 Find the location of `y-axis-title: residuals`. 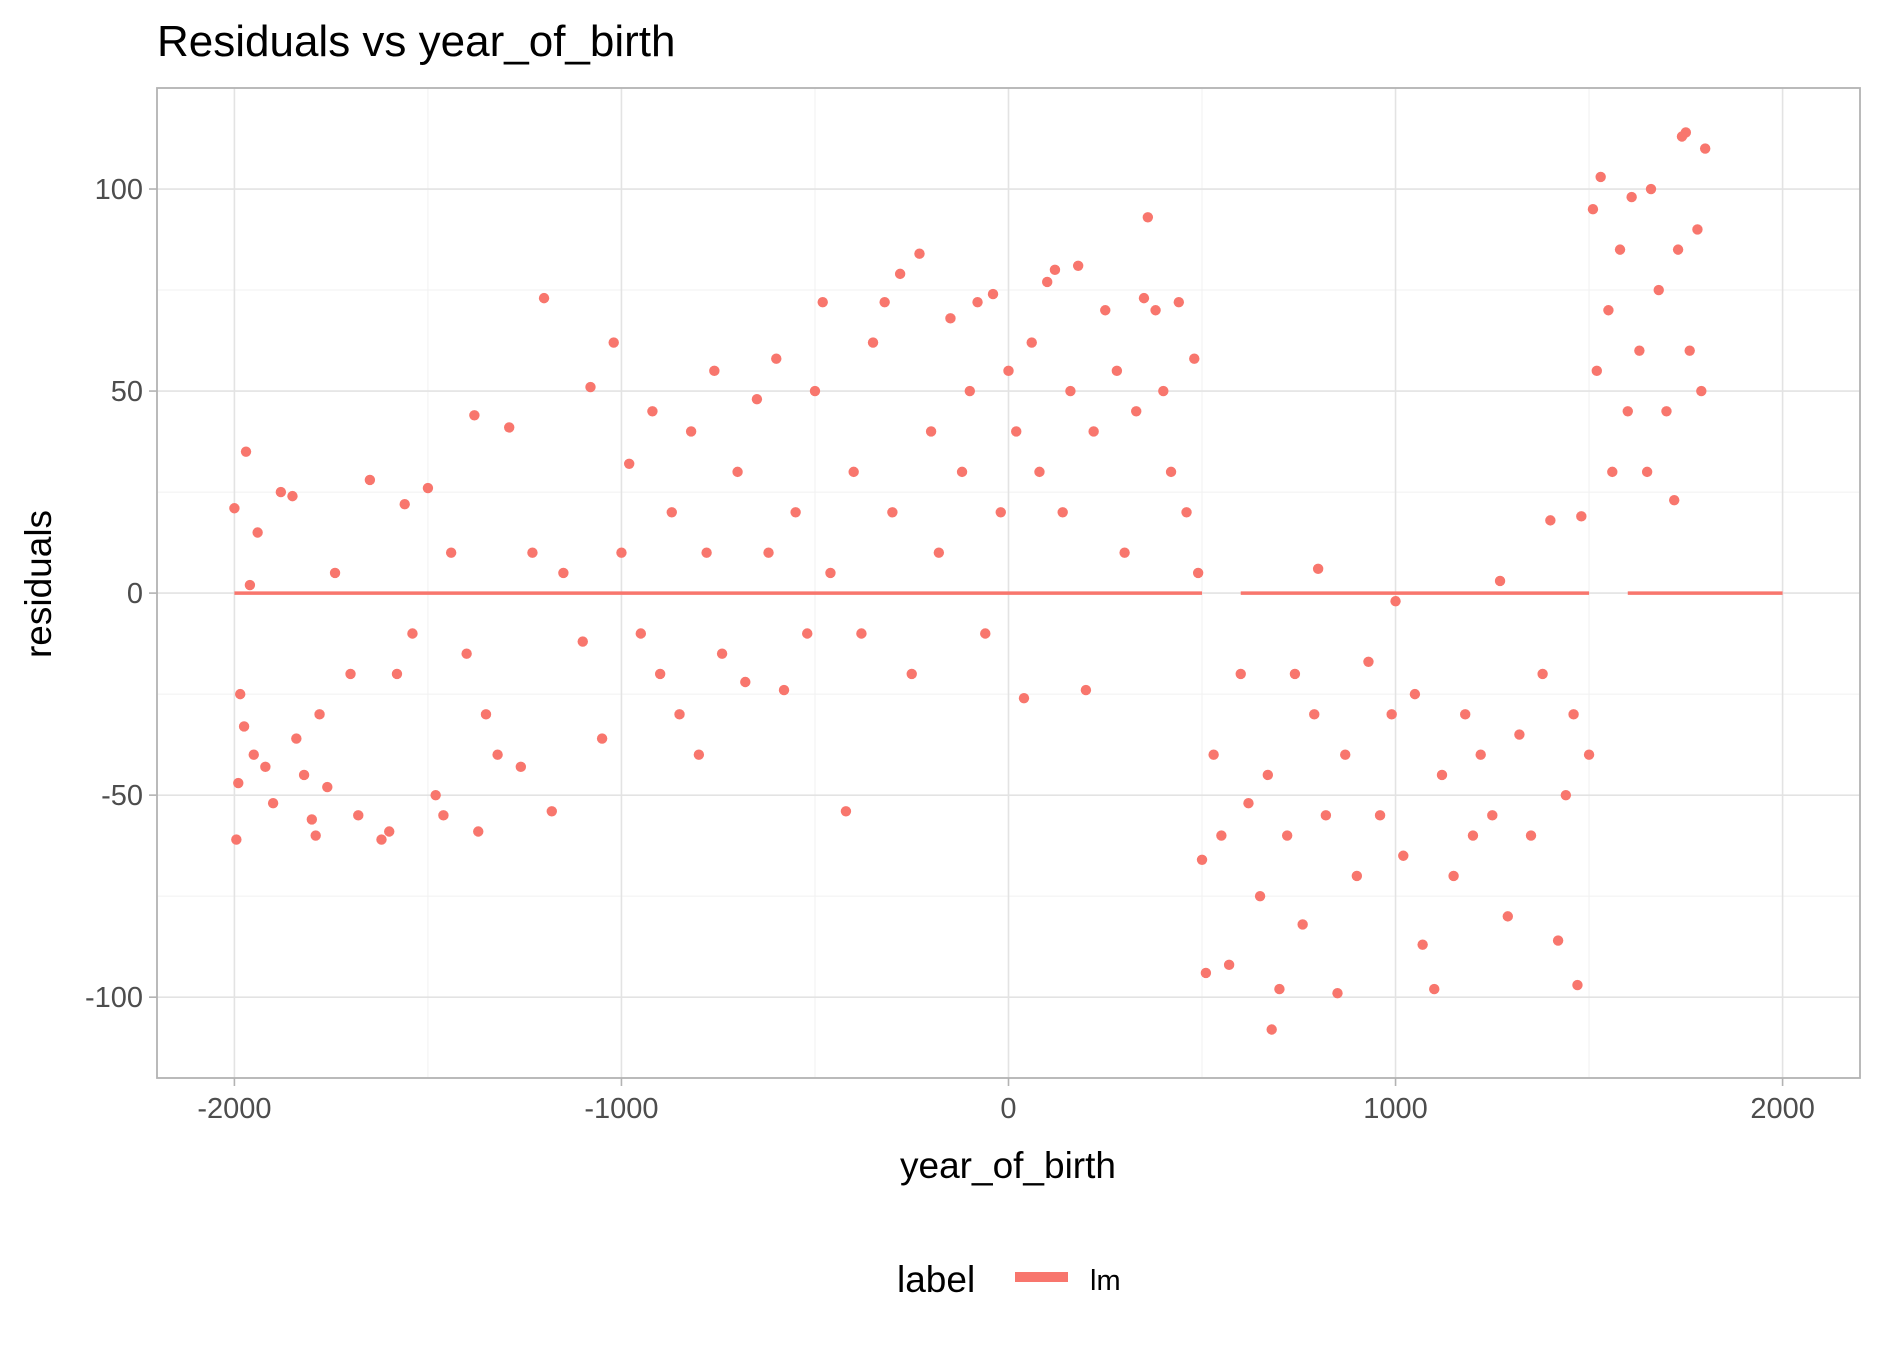

y-axis-title: residuals is located at coordinates (38, 584).